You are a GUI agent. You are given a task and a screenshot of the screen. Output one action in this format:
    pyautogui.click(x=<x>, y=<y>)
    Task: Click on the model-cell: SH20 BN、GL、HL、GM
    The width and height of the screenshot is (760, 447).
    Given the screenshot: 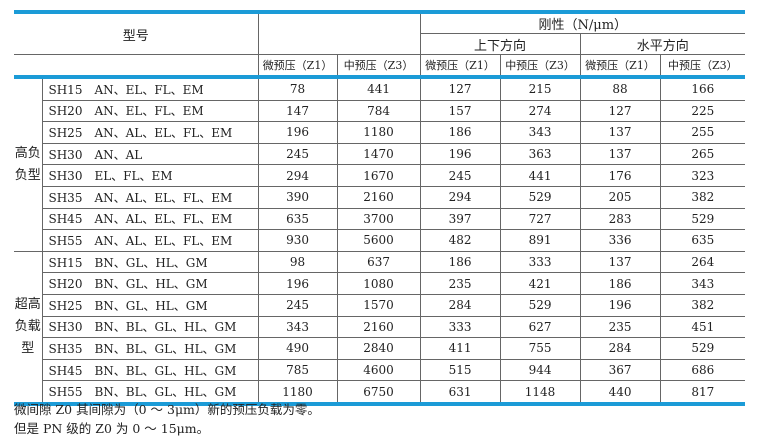 What is the action you would take?
    pyautogui.click(x=150, y=283)
    